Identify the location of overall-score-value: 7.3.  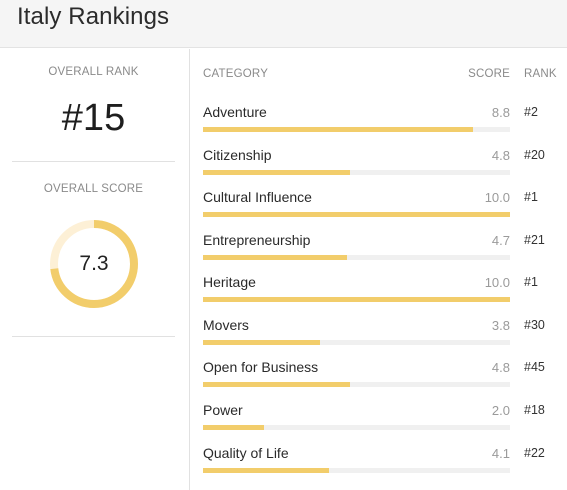
(94, 263).